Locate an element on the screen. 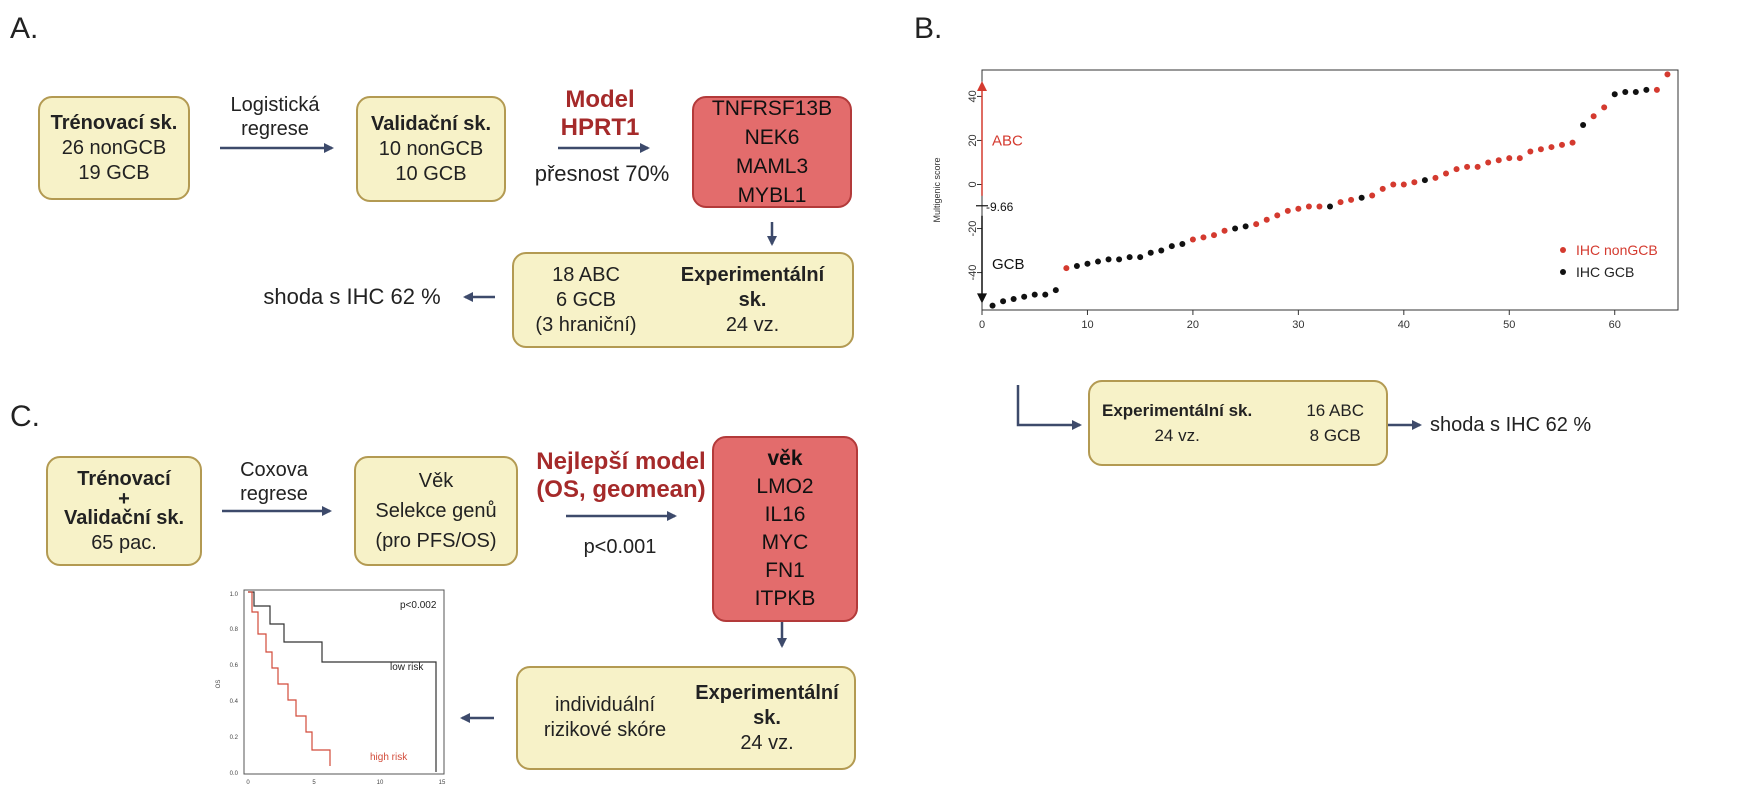 The height and width of the screenshot is (800, 1739). km-pvalue: p<0.002 is located at coordinates (418, 605).